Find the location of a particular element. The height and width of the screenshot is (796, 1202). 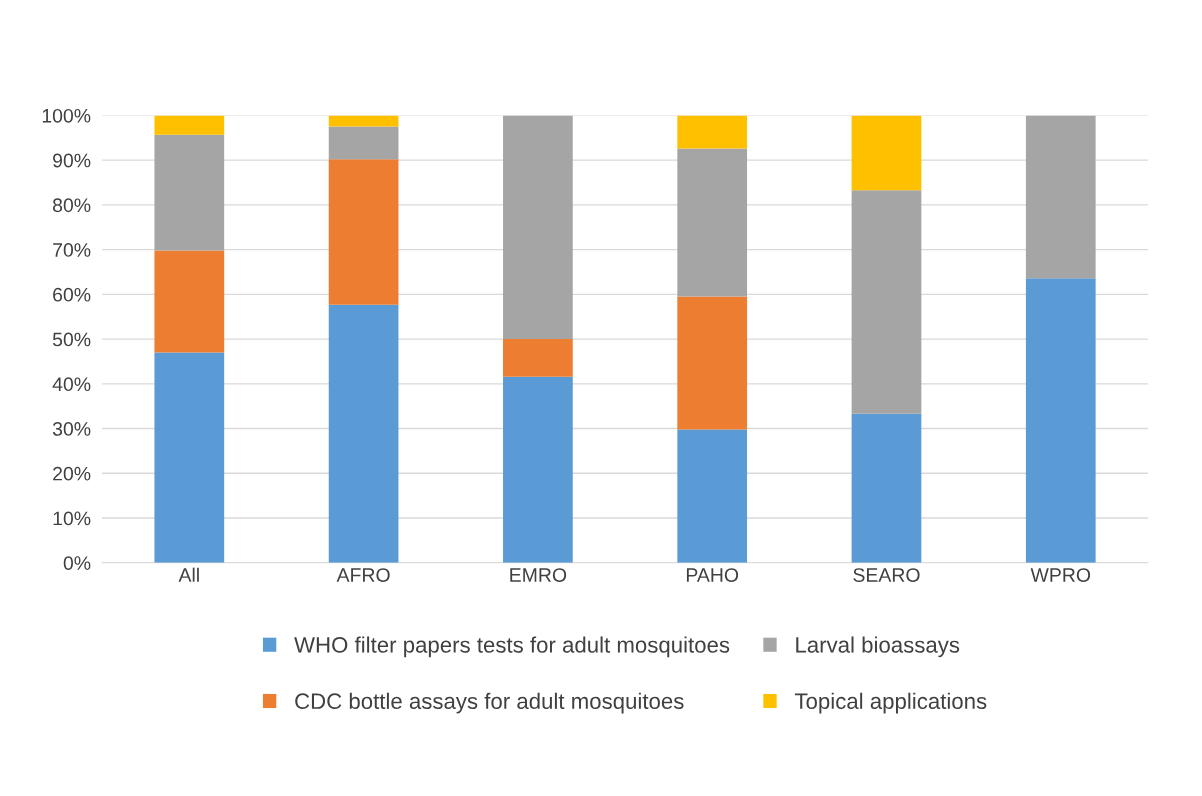

legend-label: Topical applications is located at coordinates (890, 703).